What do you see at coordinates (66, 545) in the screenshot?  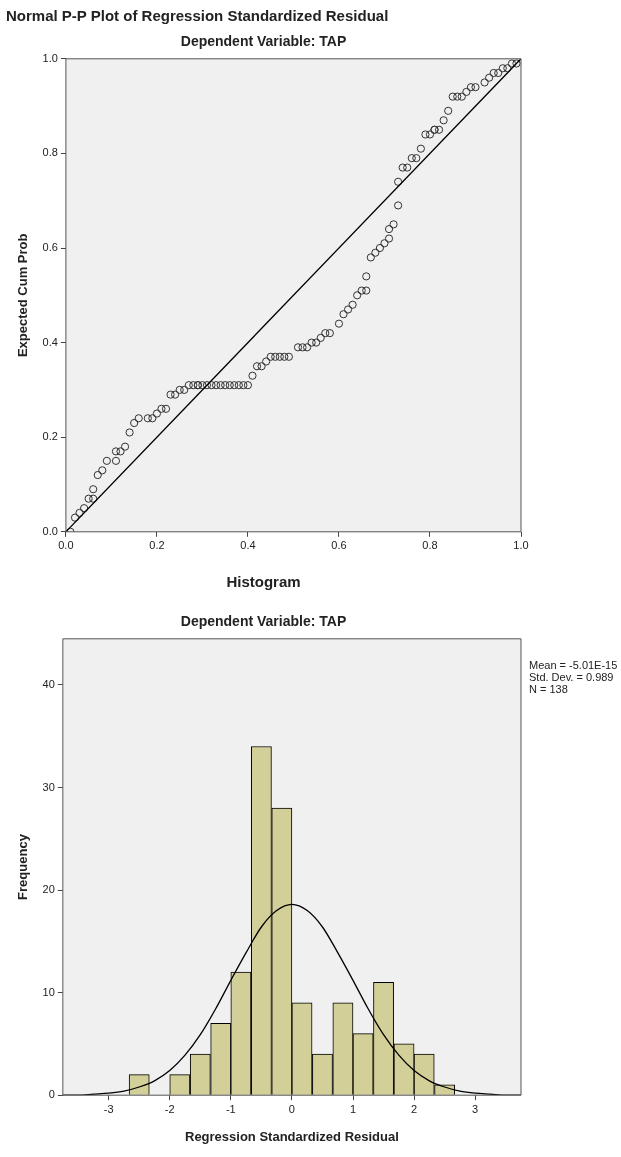 I see `x-tick-label: 0.0` at bounding box center [66, 545].